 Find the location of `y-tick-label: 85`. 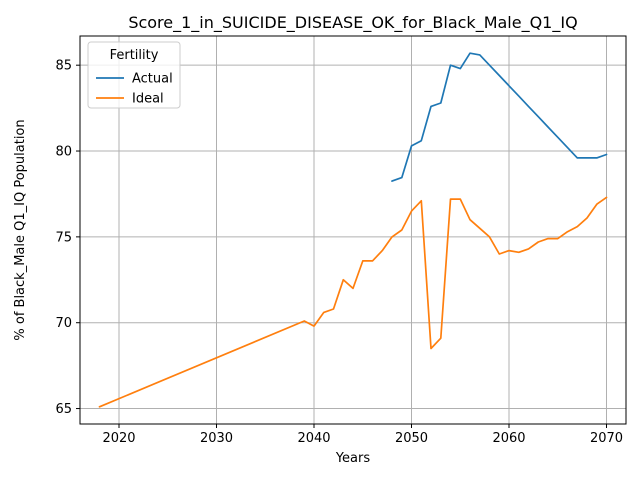

y-tick-label: 85 is located at coordinates (63, 66).